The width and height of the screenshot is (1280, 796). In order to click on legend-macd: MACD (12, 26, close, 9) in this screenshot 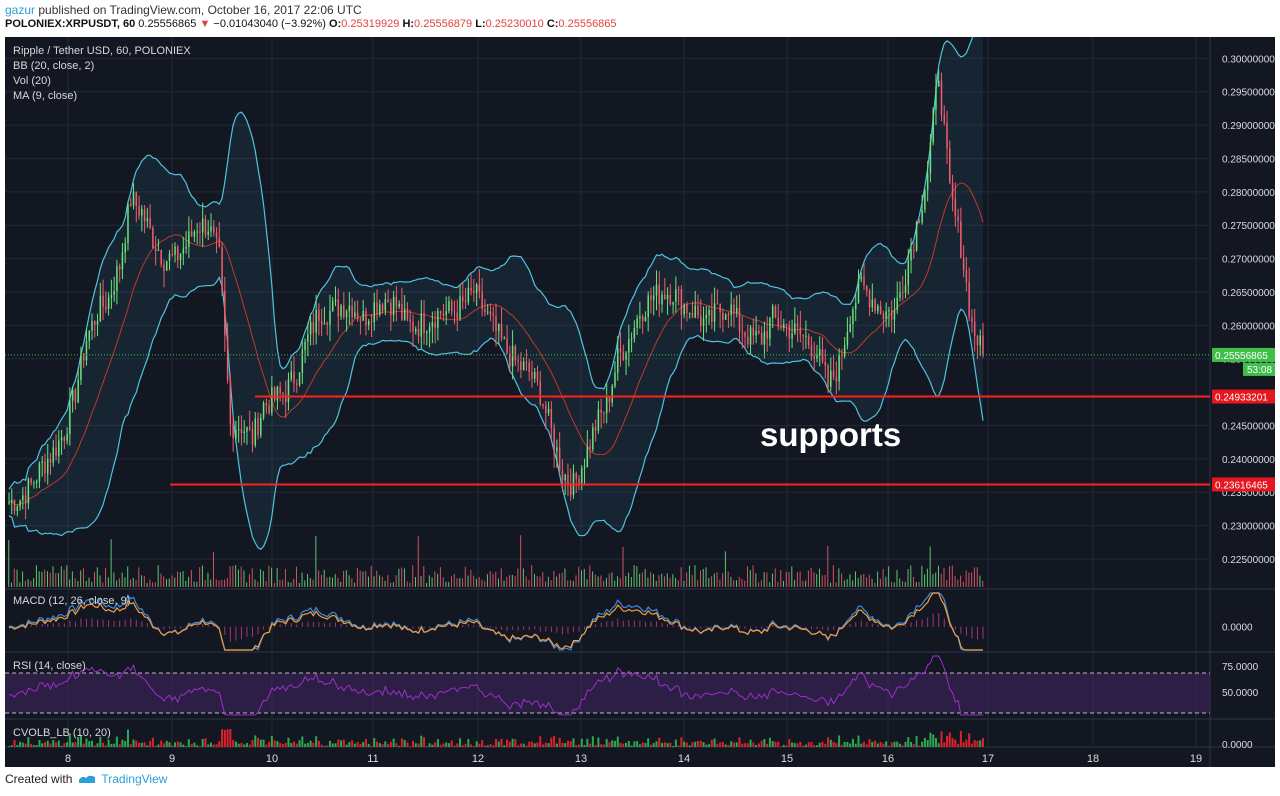, I will do `click(72, 601)`.